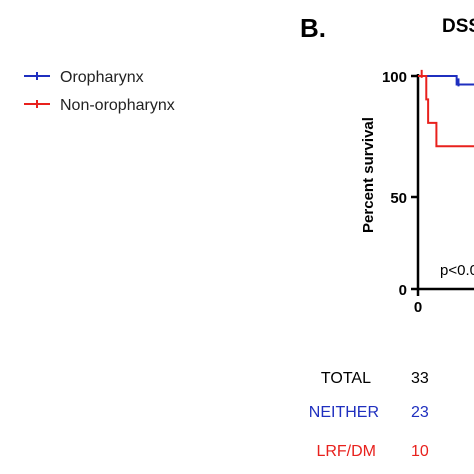 The image size is (474, 474). What do you see at coordinates (346, 451) in the screenshot?
I see `risk-table-label-lrf-dm: LRF/DM` at bounding box center [346, 451].